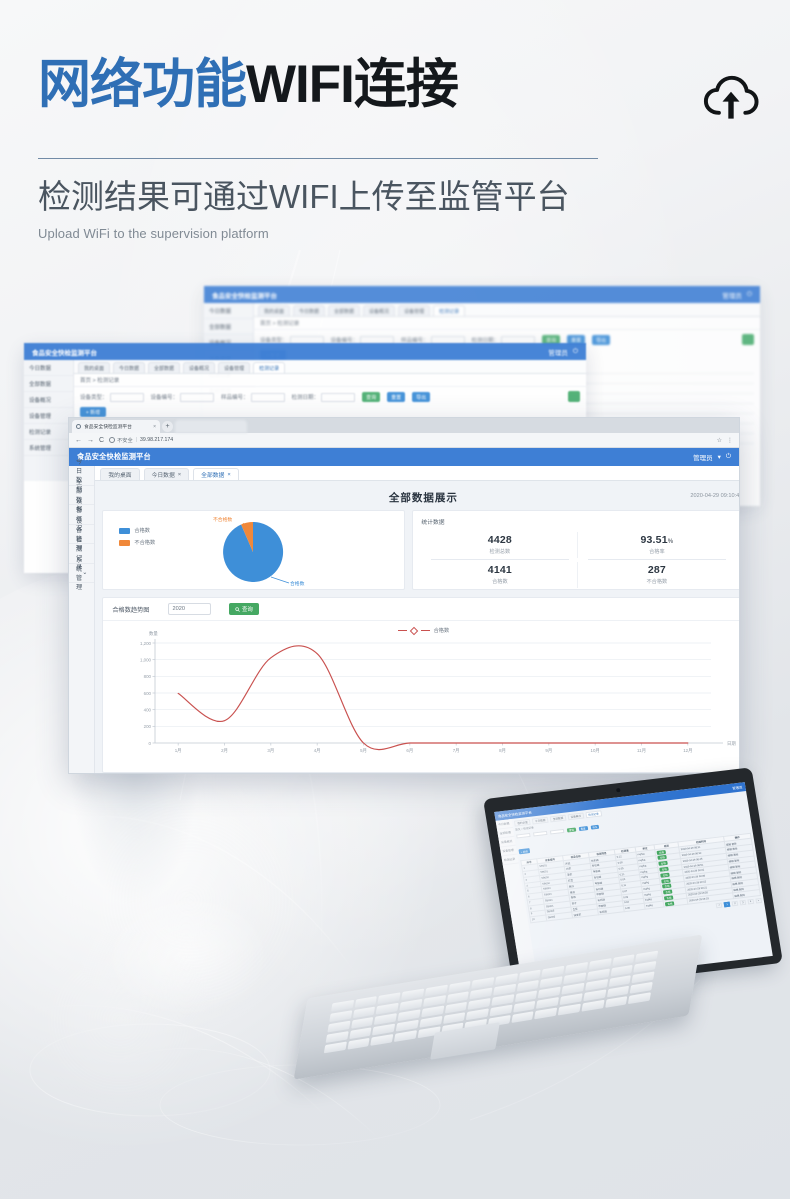 The image size is (790, 1199). Describe the element at coordinates (121, 440) in the screenshot. I see `security-indicator: 不安全` at that location.